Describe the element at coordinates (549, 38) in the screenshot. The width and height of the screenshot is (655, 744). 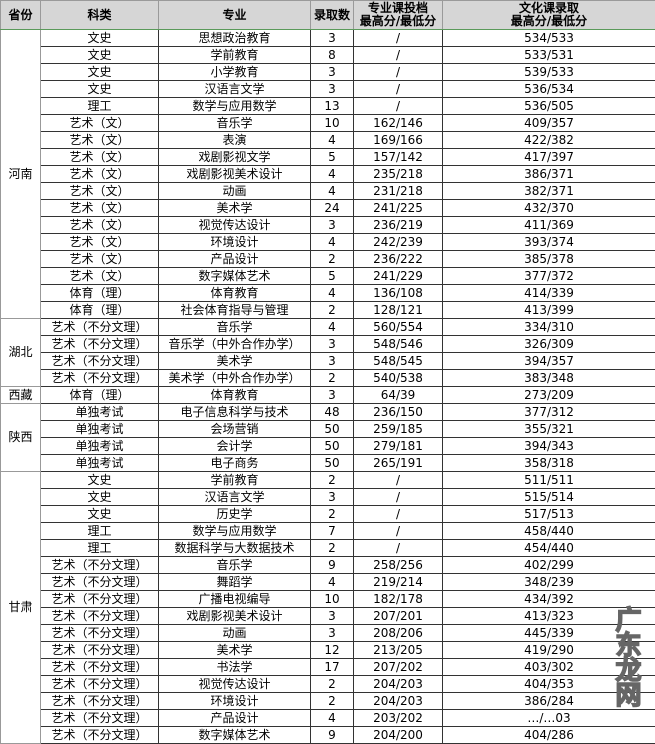
I see `culture-score-cell: 534/533` at that location.